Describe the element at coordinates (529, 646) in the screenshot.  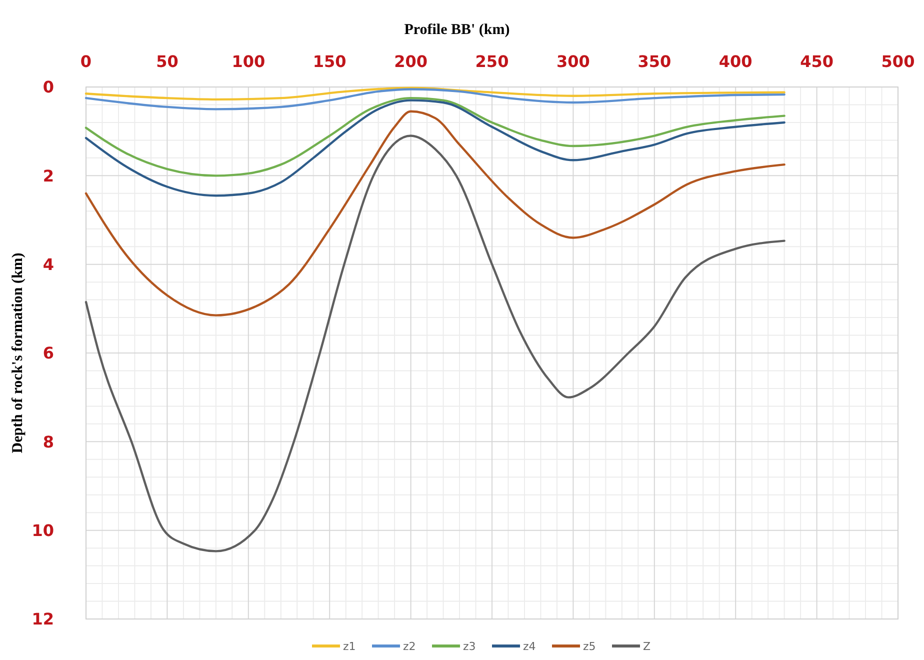
I see `legend-label: z4` at that location.